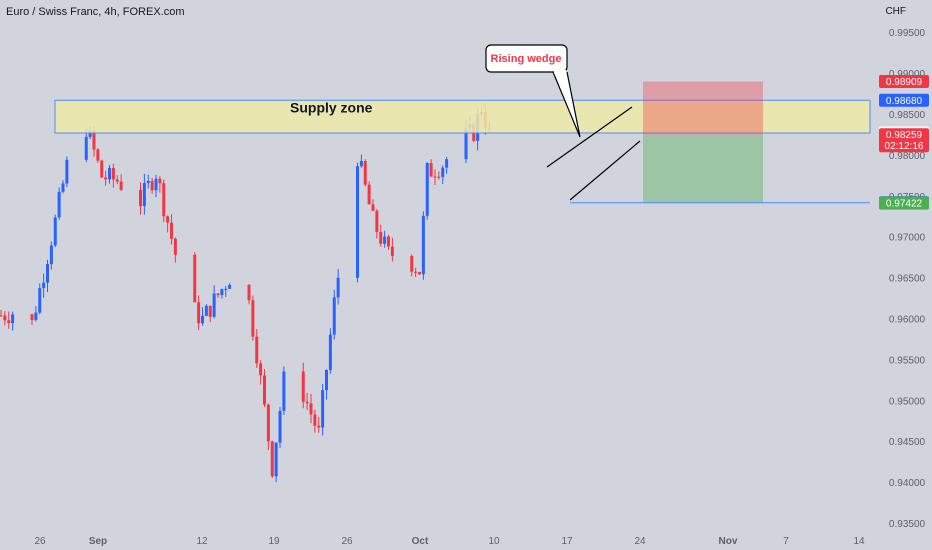 The height and width of the screenshot is (550, 932). Describe the element at coordinates (449, 541) in the screenshot. I see `time-axis: 26 Sep 12 19 26 Oct 10 17 24 Nov 7 14` at that location.